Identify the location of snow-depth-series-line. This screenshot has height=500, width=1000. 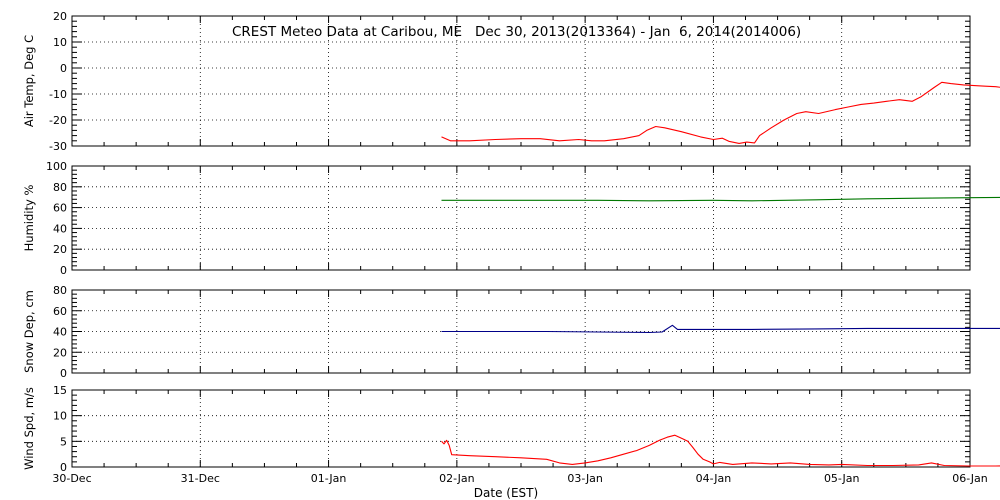
(720, 329).